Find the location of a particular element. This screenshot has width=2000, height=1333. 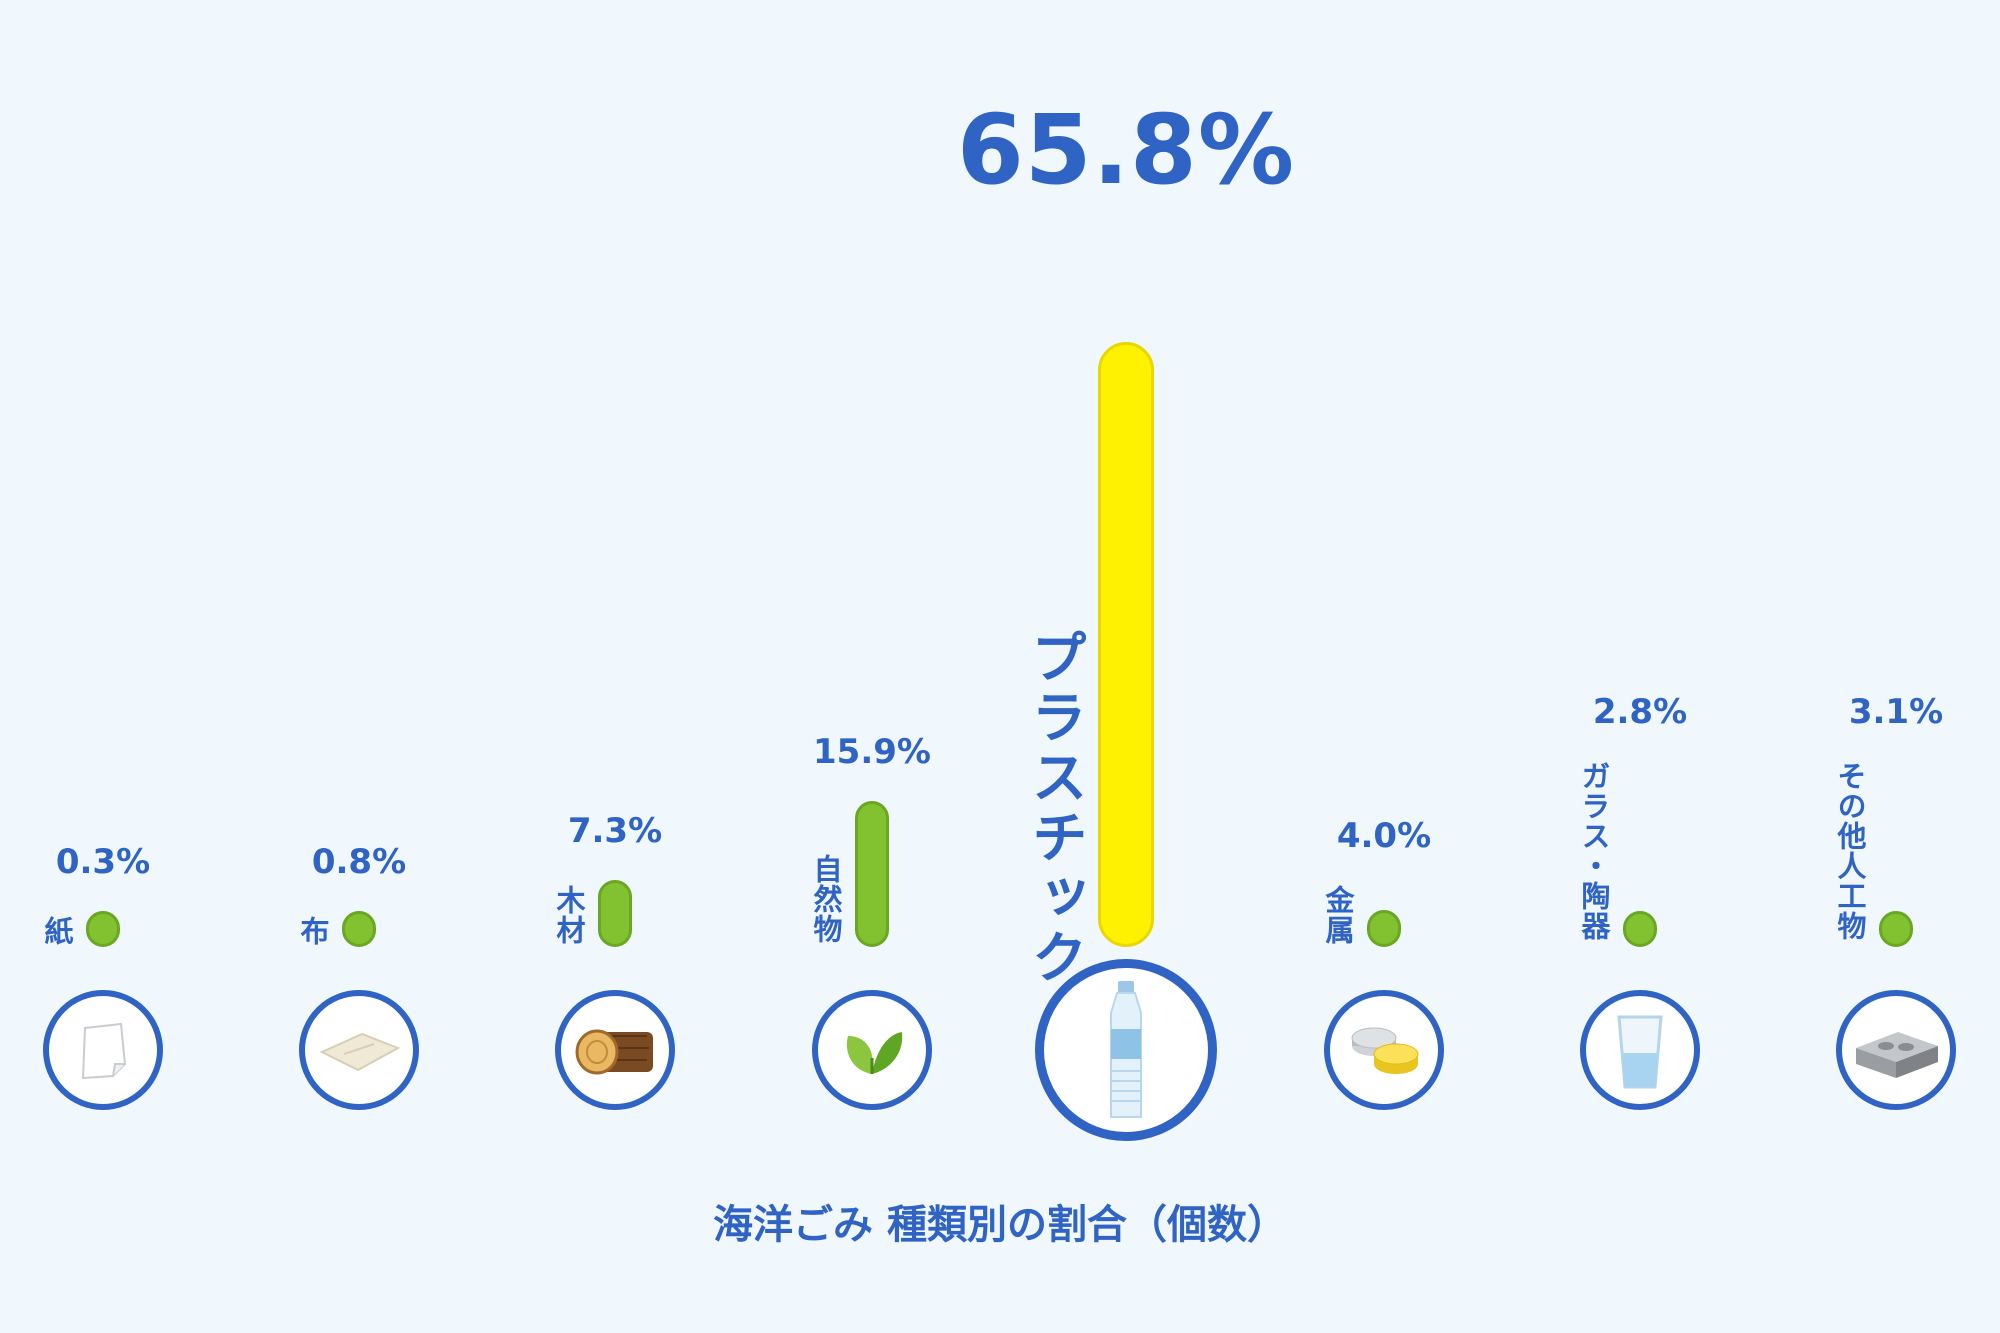

category-label-cloth: 布 is located at coordinates (313, 931).